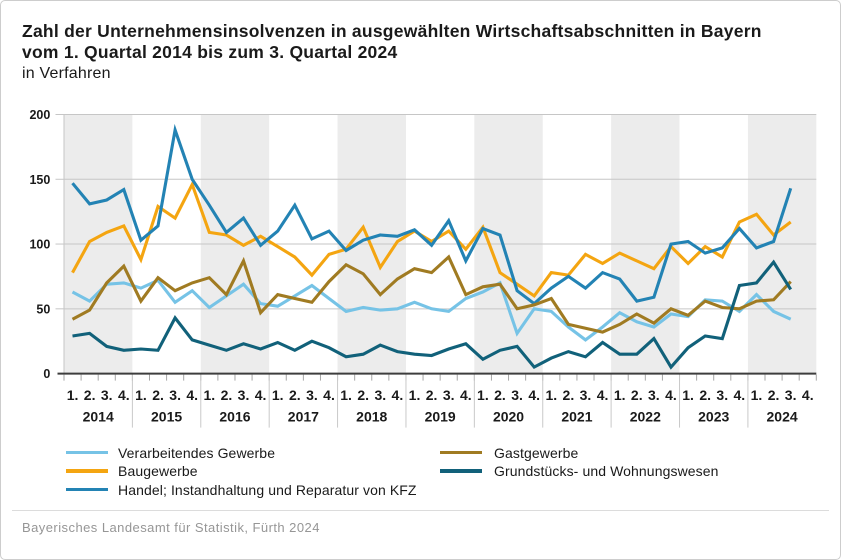  I want to click on legend-swatch-grundst-cks-und-wohnungswesen, so click(461, 471).